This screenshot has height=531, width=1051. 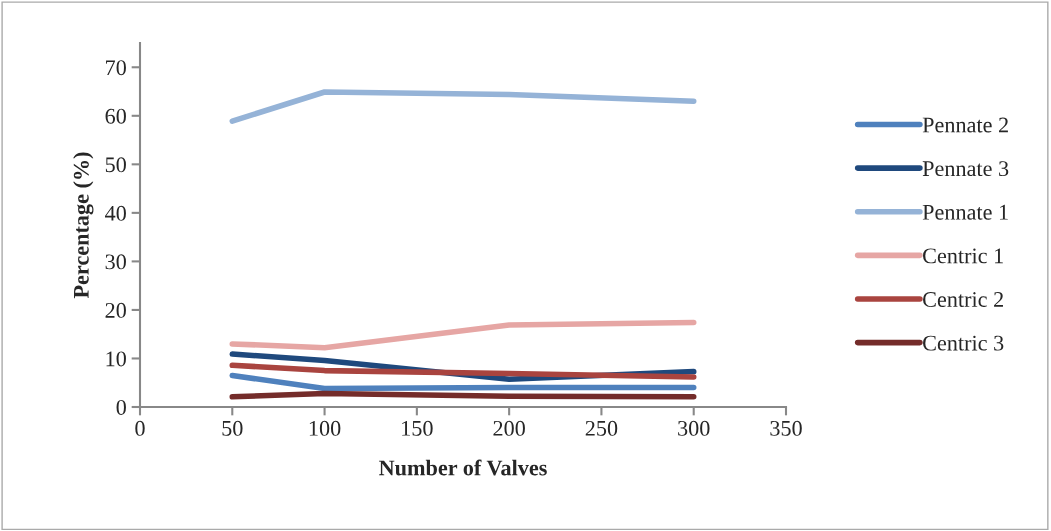 I want to click on x-tick-label: 350, so click(x=786, y=428).